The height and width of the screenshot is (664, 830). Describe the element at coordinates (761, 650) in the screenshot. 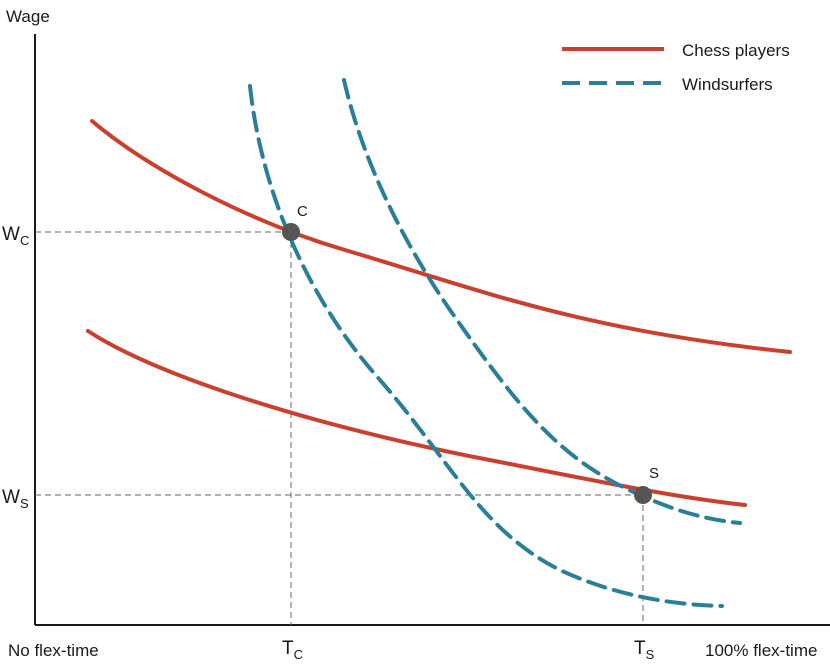

I see `x-axis-right-label: 100% flex-time` at that location.